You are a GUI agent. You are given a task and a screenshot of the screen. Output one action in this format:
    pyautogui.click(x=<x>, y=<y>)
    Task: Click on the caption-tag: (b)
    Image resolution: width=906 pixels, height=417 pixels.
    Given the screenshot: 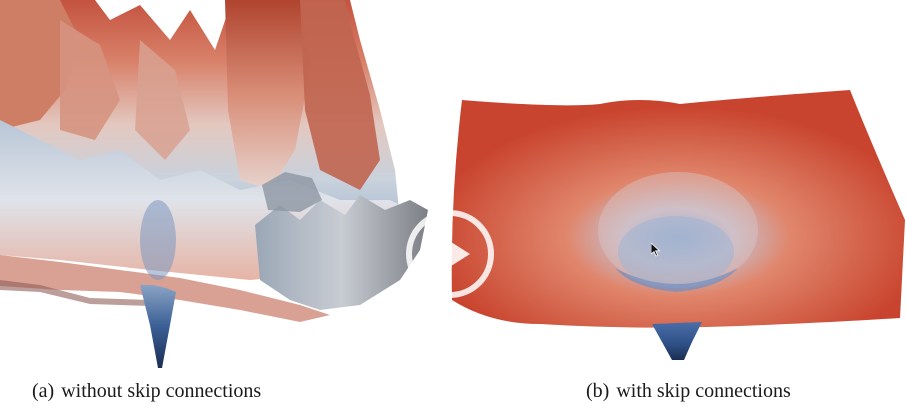 What is the action you would take?
    pyautogui.click(x=598, y=391)
    